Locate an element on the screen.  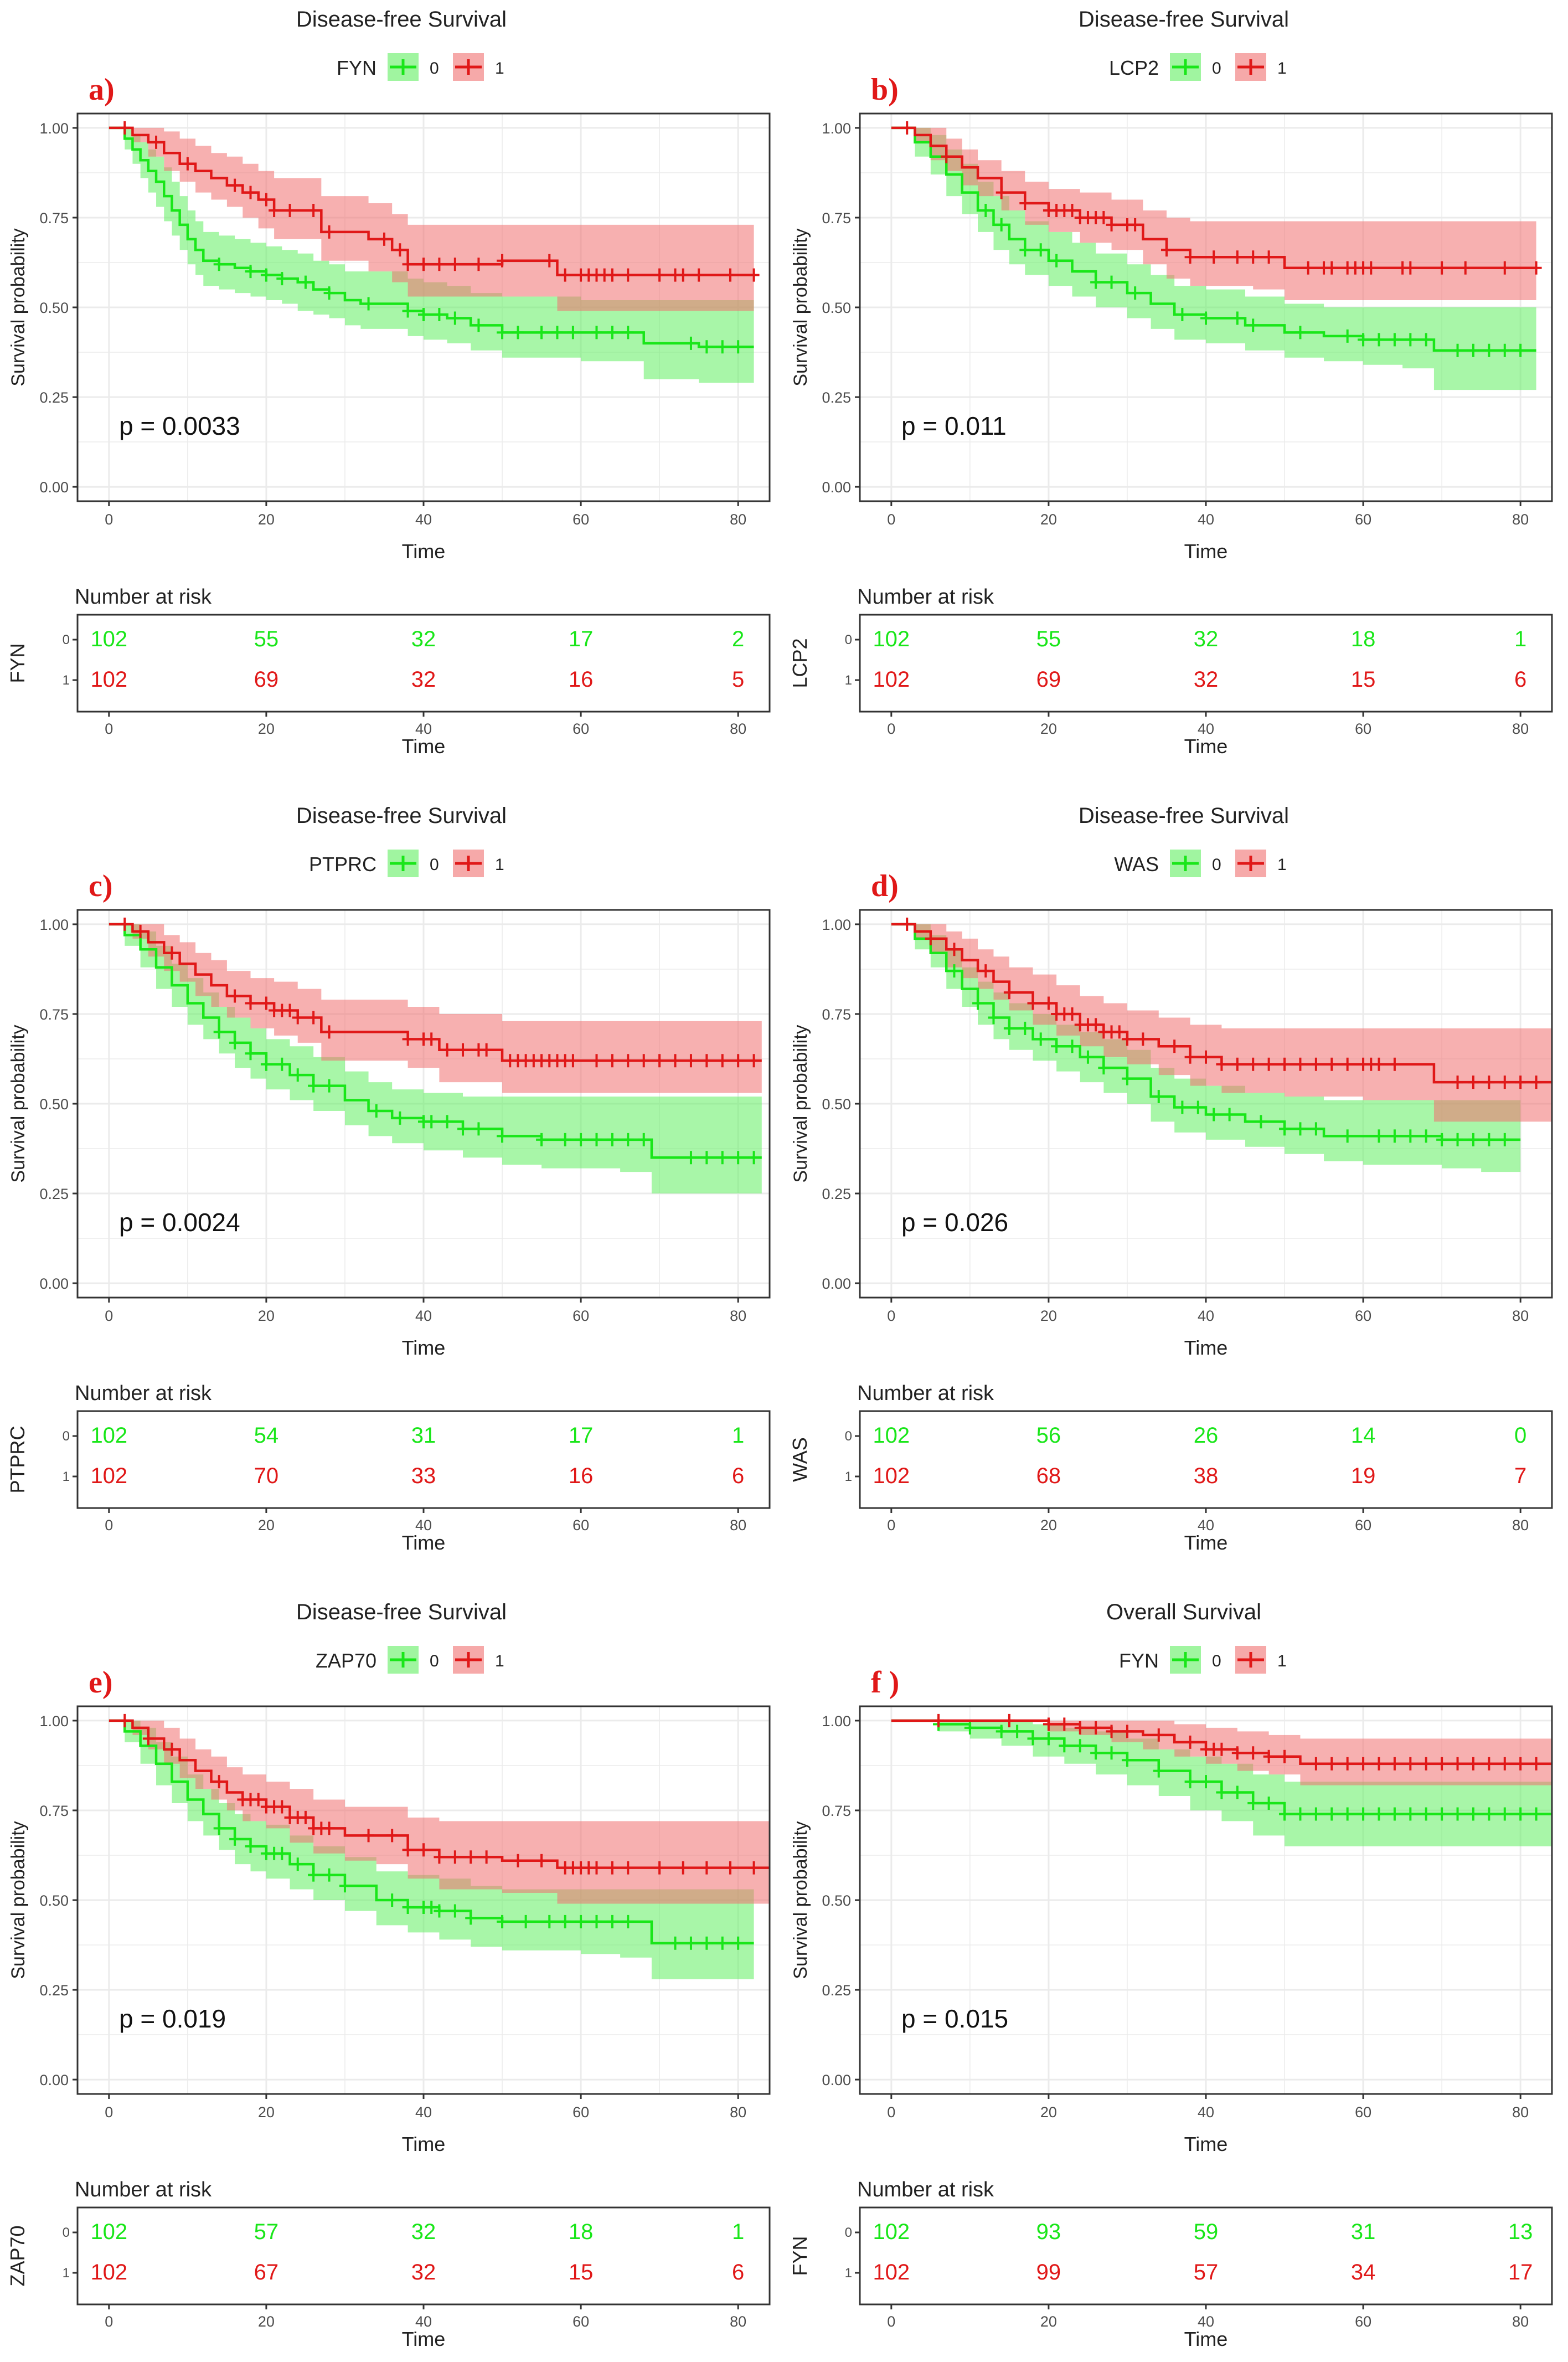
panel-label: b) is located at coordinates (885, 90).